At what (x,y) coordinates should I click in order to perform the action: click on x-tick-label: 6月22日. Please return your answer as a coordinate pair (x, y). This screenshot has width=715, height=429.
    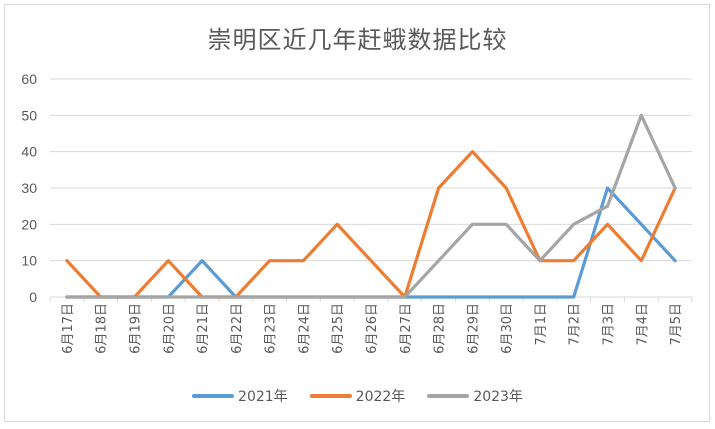
    Looking at the image, I should click on (237, 328).